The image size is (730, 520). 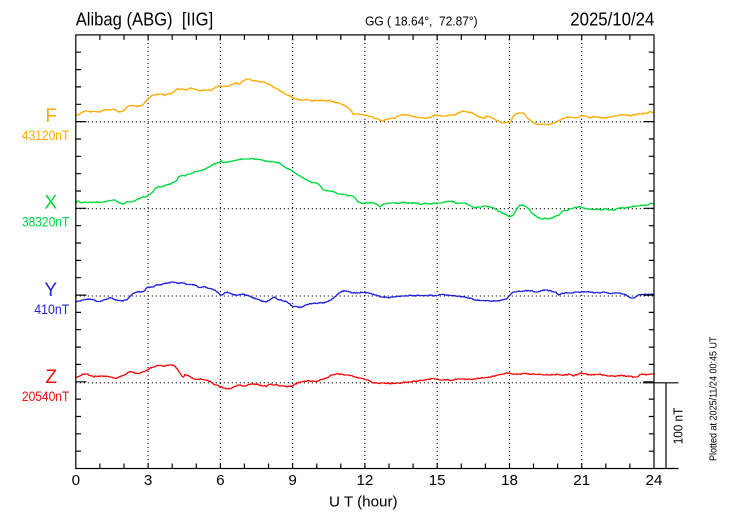 I want to click on svg-text: Y, so click(x=50, y=290).